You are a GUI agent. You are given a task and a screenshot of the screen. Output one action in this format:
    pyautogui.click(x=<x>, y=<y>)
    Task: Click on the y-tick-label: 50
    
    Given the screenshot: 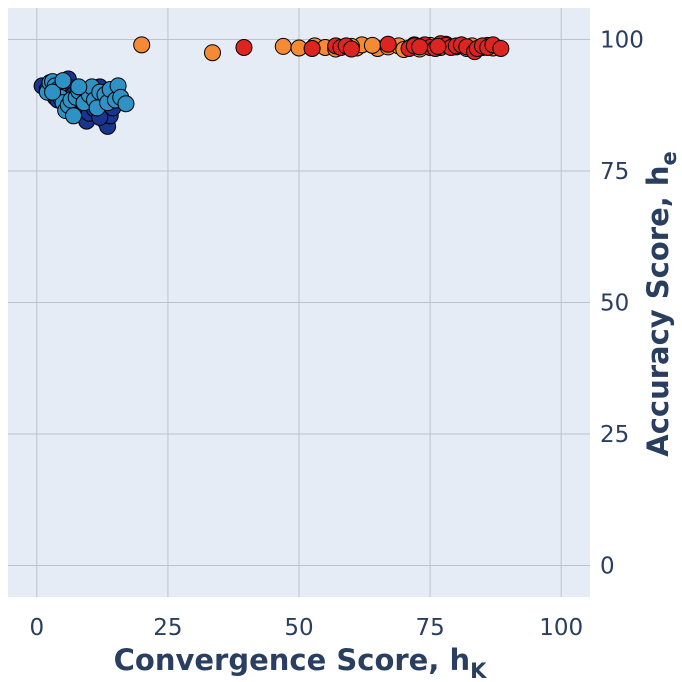 What is the action you would take?
    pyautogui.click(x=614, y=304)
    